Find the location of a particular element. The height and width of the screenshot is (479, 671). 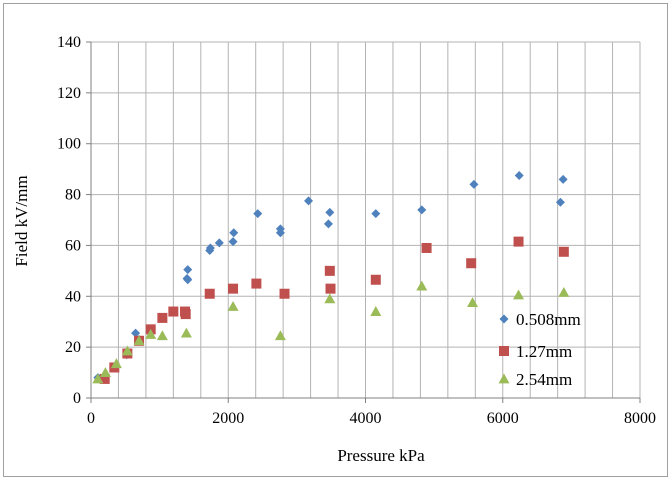

y-tick-labels: 0 20 40 60 80 100 120 140 is located at coordinates (69, 220).